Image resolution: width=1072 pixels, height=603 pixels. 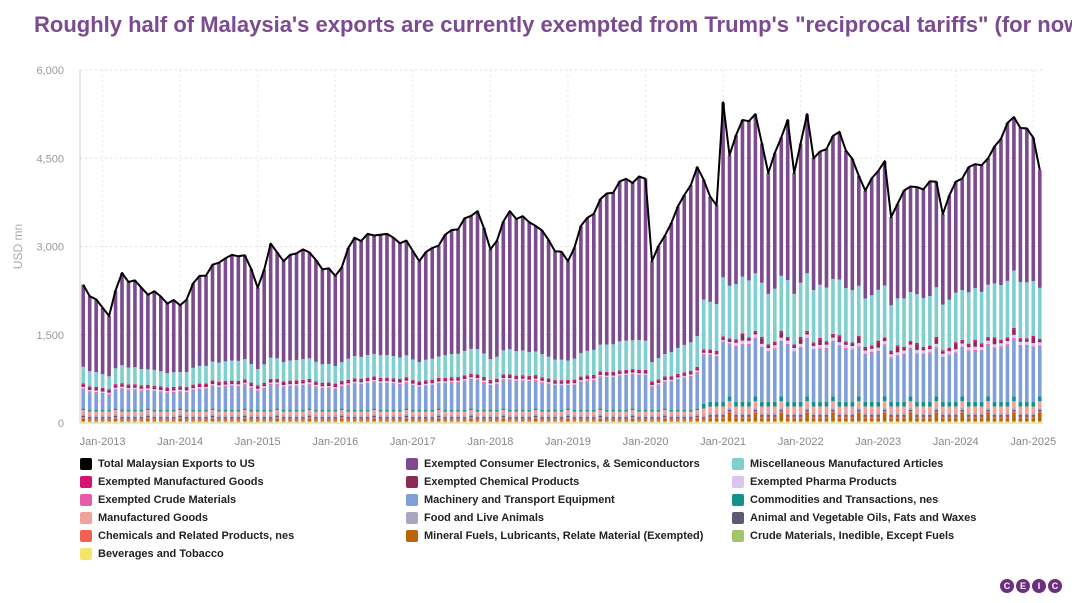 I want to click on legend-item: Exempted Pharma Products, so click(x=814, y=482).